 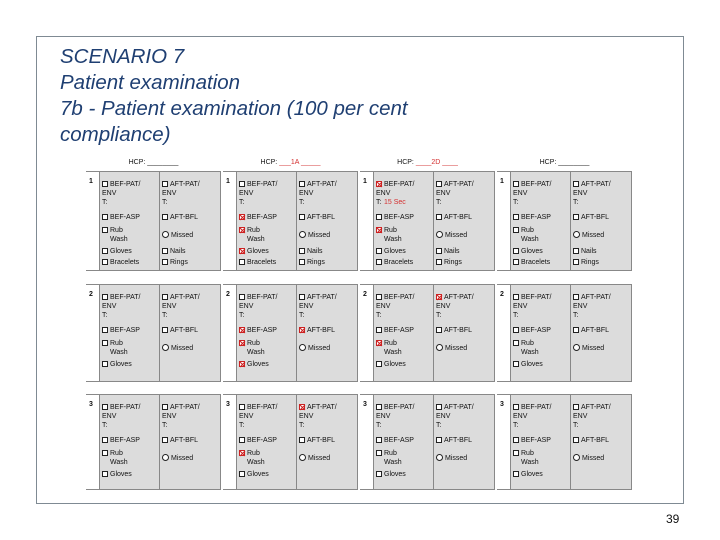 What do you see at coordinates (394, 263) in the screenshot?
I see `form-item-bracelets: Bracelets` at bounding box center [394, 263].